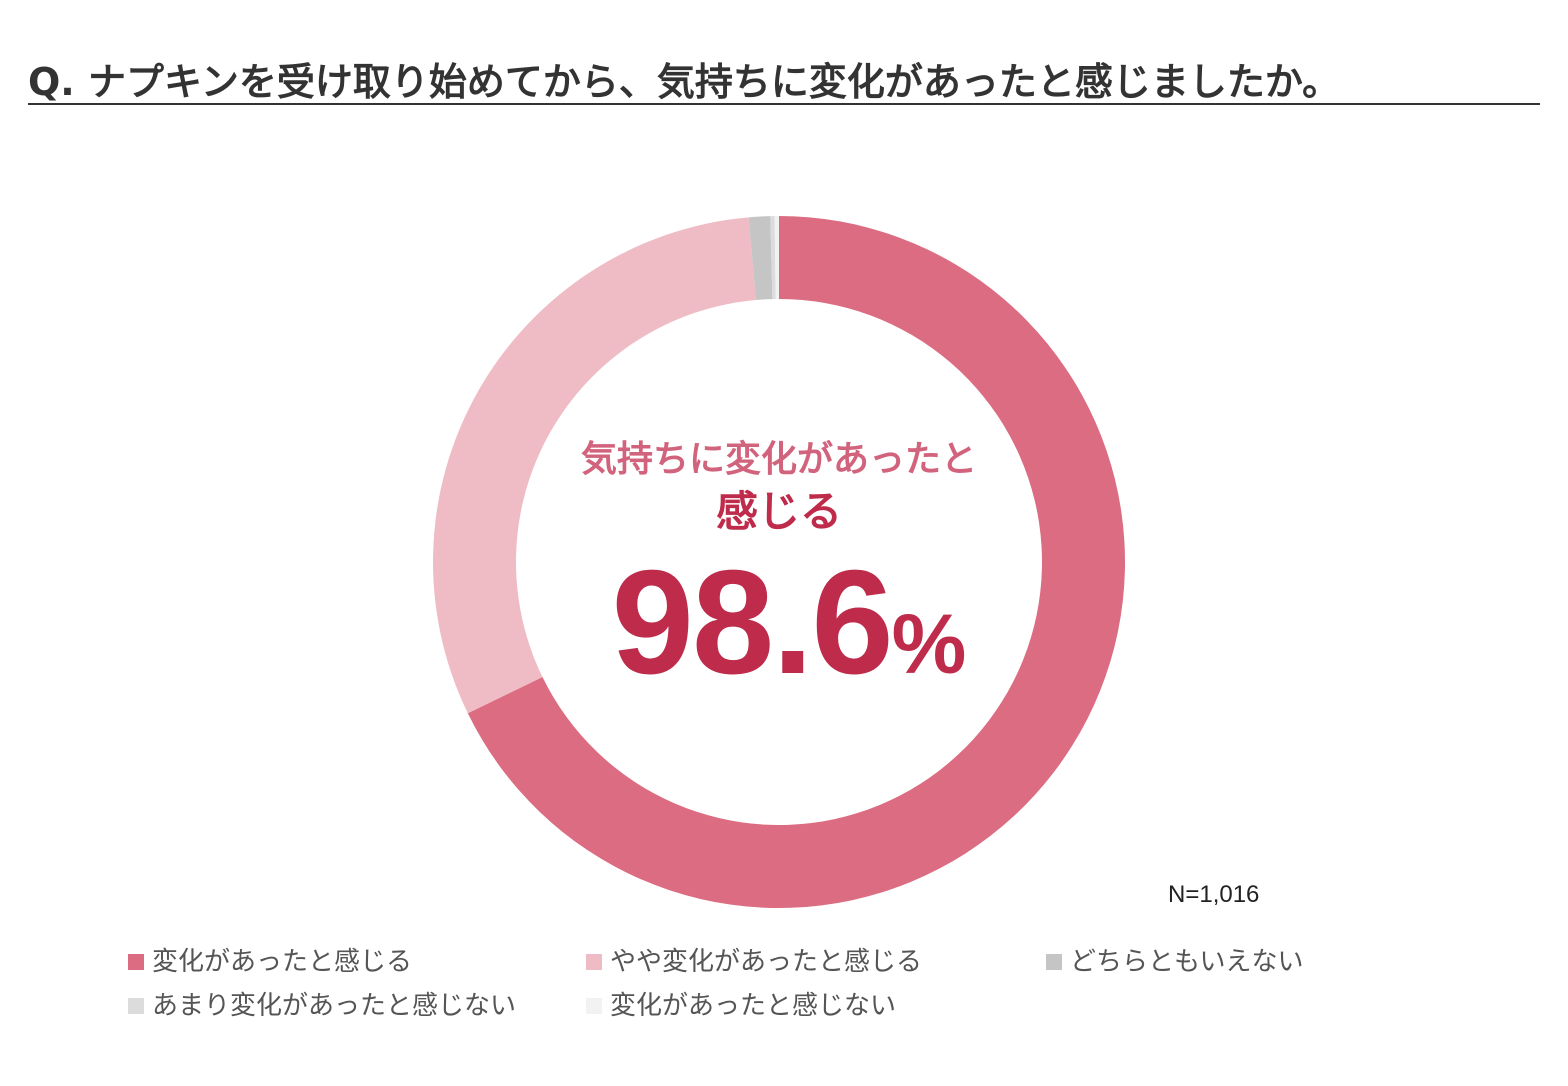 Image resolution: width=1568 pixels, height=1086 pixels. I want to click on chart-title: Q. ナプキンを受け取り始めてから、気持ちに変化があったと感じましたか。, so click(684, 82).